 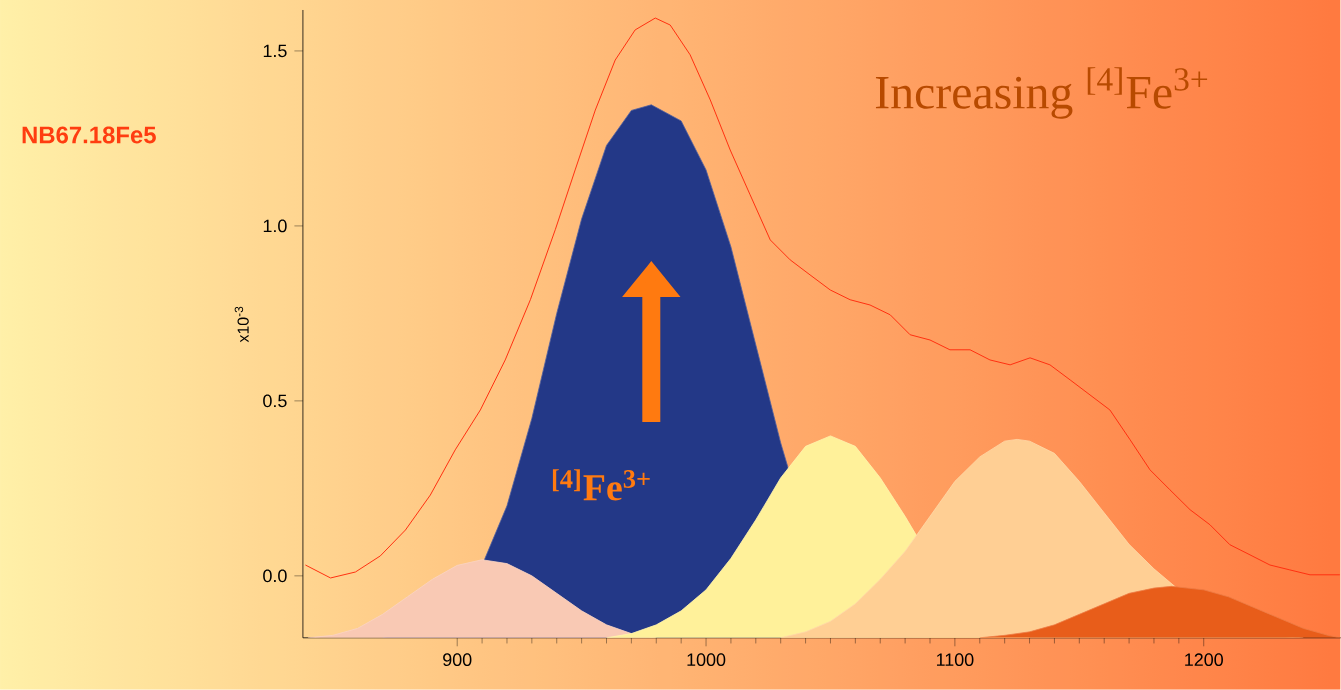 I want to click on y-tick-label: 1.0, so click(x=275, y=226).